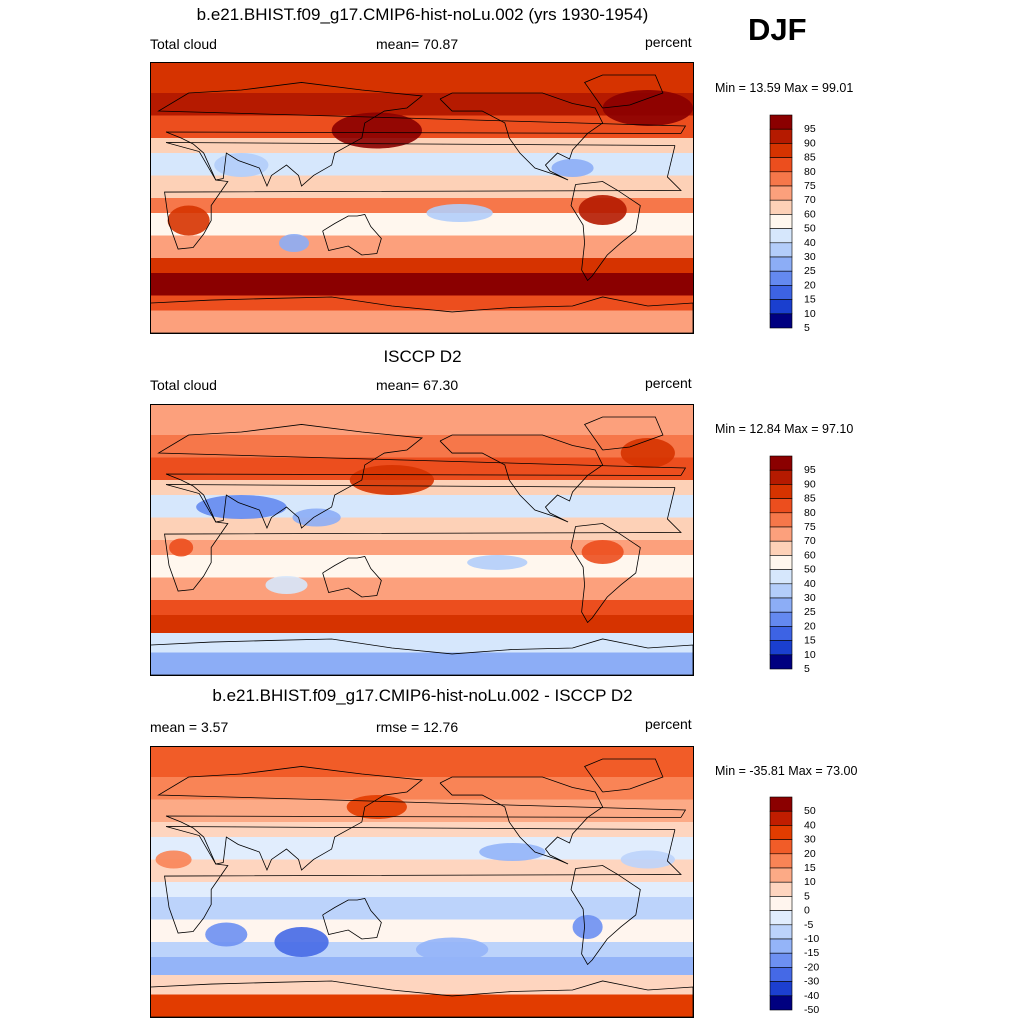 This screenshot has width=1024, height=1024. I want to click on panel-3-colorbar: 50 40 30 20 15 10 5 0 -5 -10 -15 -20 -30 -40 -50, so click(809, 906).